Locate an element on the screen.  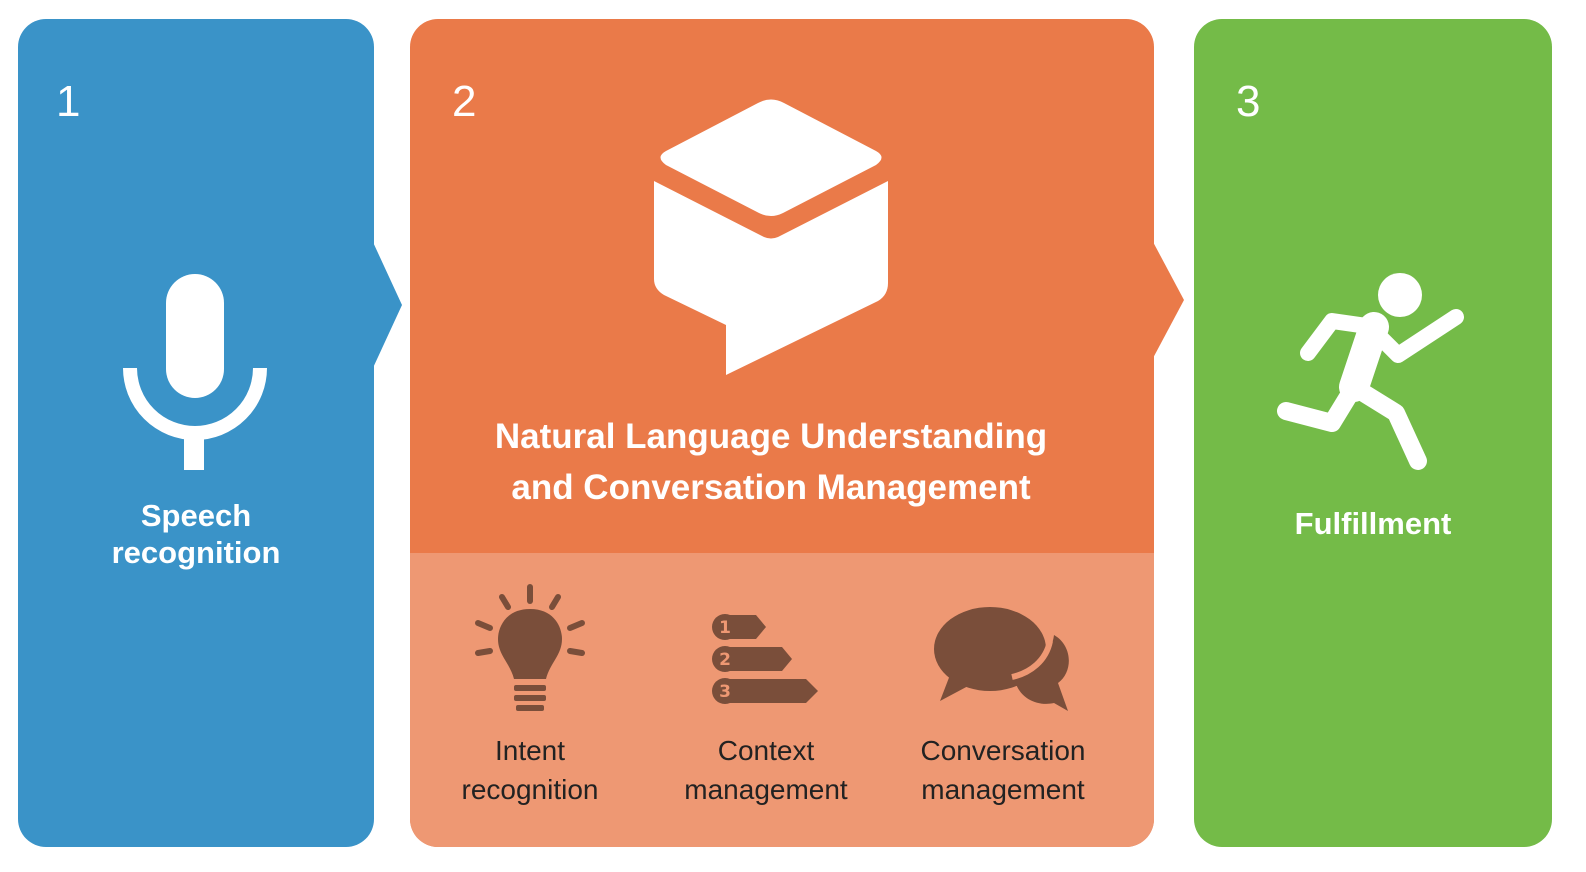
stage-title-line: Fulfillment is located at coordinates (1373, 523).